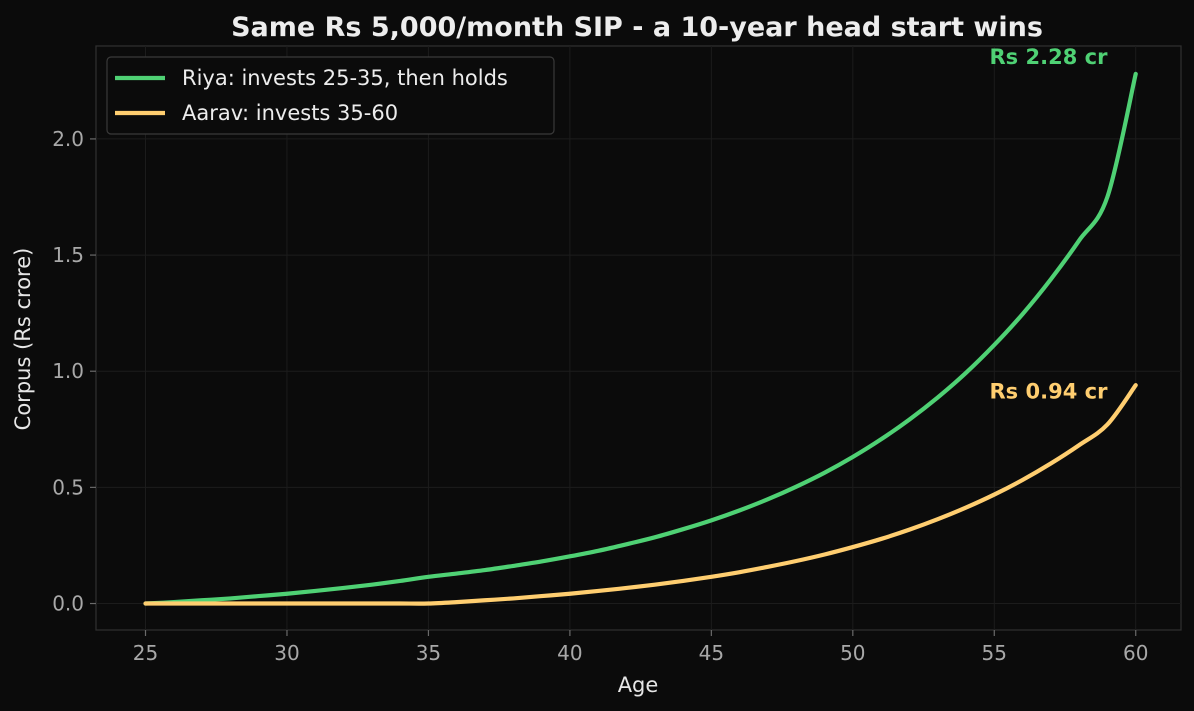  What do you see at coordinates (1135, 653) in the screenshot?
I see `x-tick-label: 60` at bounding box center [1135, 653].